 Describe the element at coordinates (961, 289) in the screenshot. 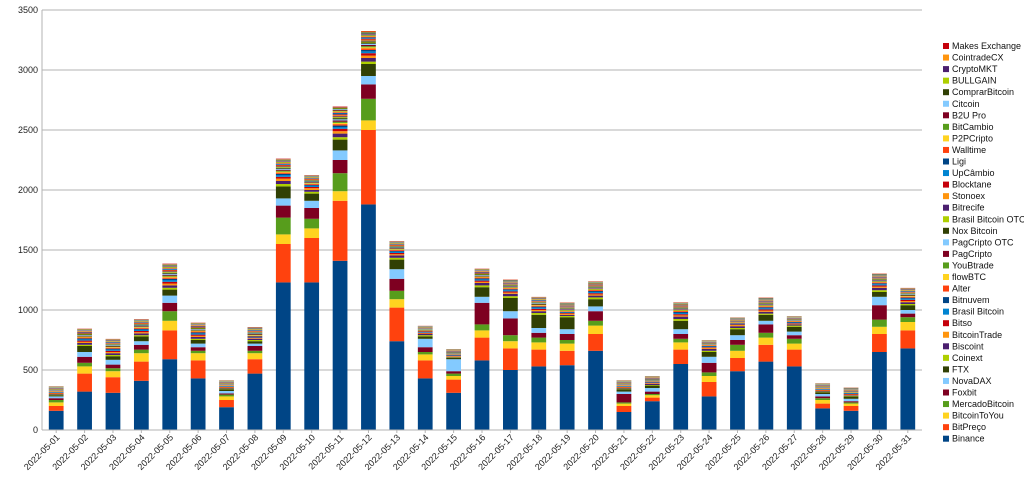

I see `legend-label: Alter` at that location.